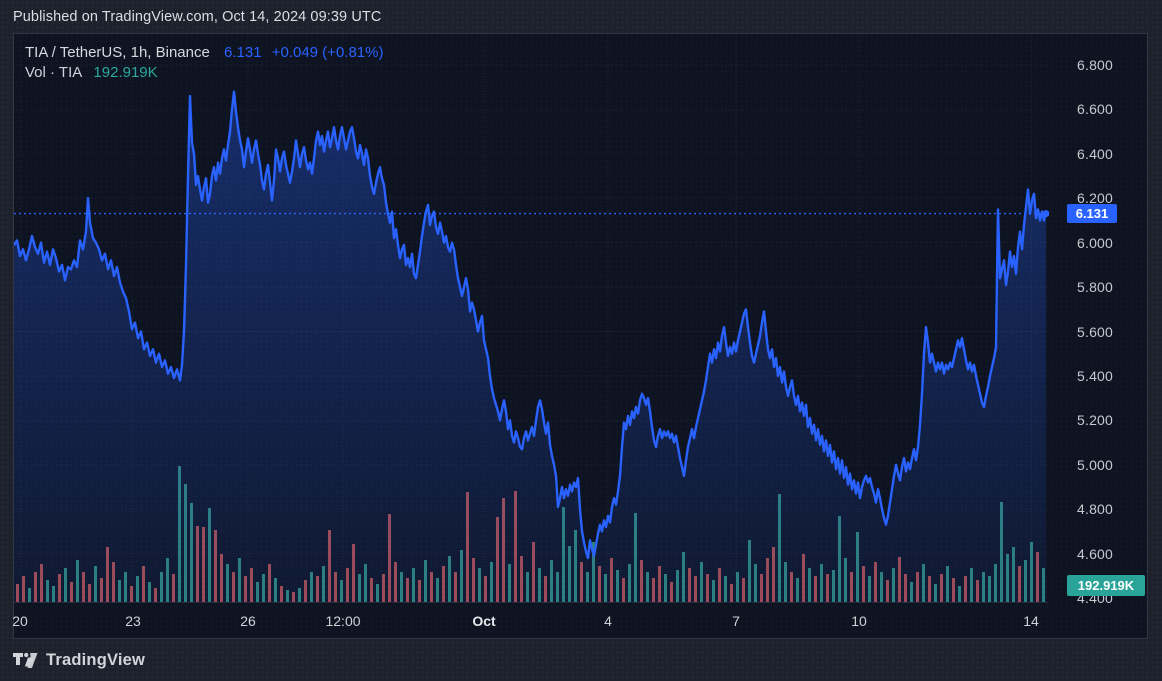 The height and width of the screenshot is (681, 1162). Describe the element at coordinates (1095, 153) in the screenshot. I see `price-tick-label: 6.400` at that location.